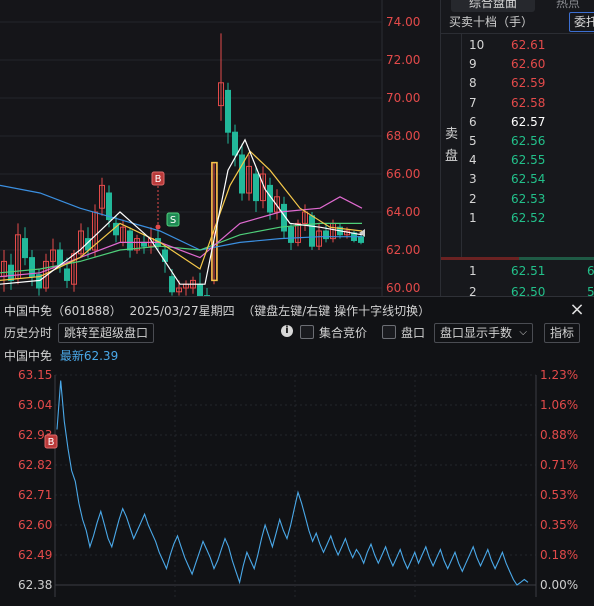  Describe the element at coordinates (528, 45) in the screenshot. I see `order-book-price: 62.61` at that location.